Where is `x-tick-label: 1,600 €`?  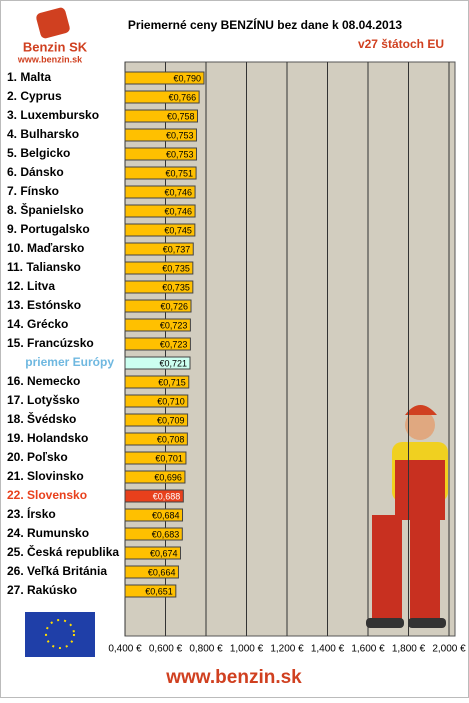 x-tick-label: 1,600 € is located at coordinates (368, 649).